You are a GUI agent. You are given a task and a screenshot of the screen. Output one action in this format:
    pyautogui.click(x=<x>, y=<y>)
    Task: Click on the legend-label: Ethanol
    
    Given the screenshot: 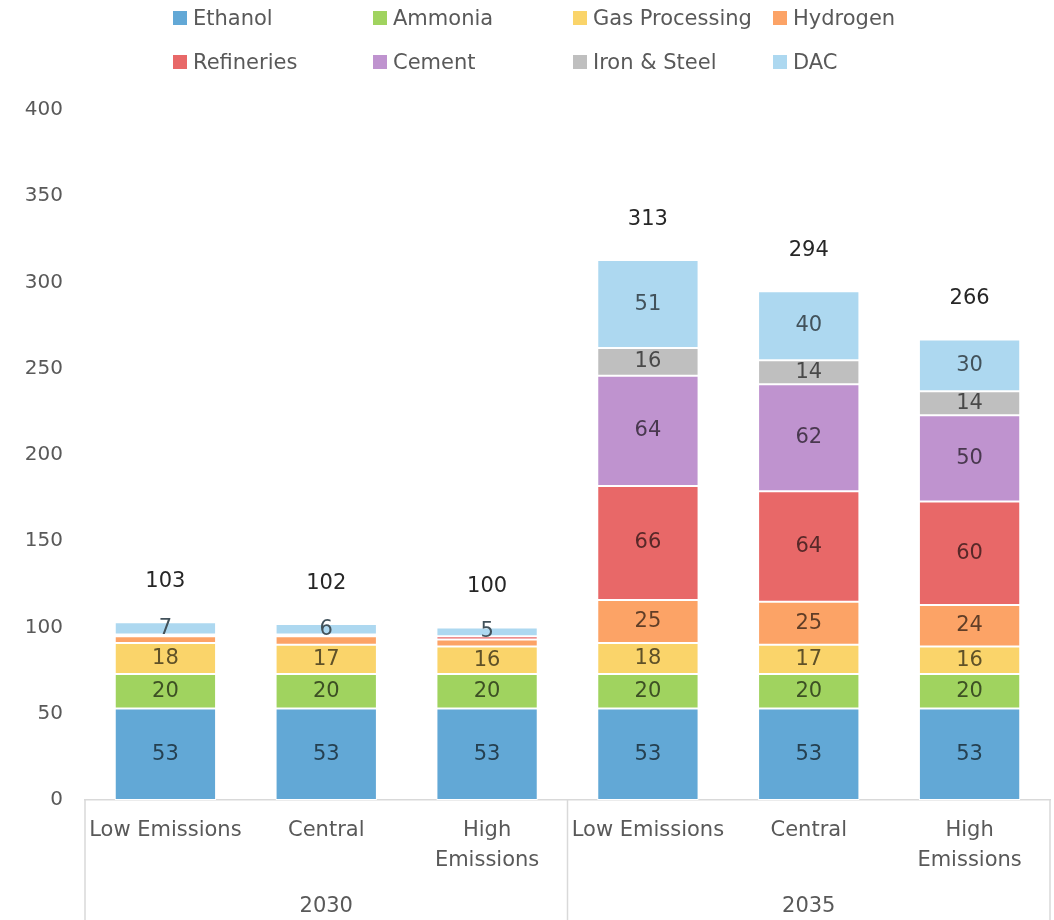 What is the action you would take?
    pyautogui.click(x=233, y=18)
    